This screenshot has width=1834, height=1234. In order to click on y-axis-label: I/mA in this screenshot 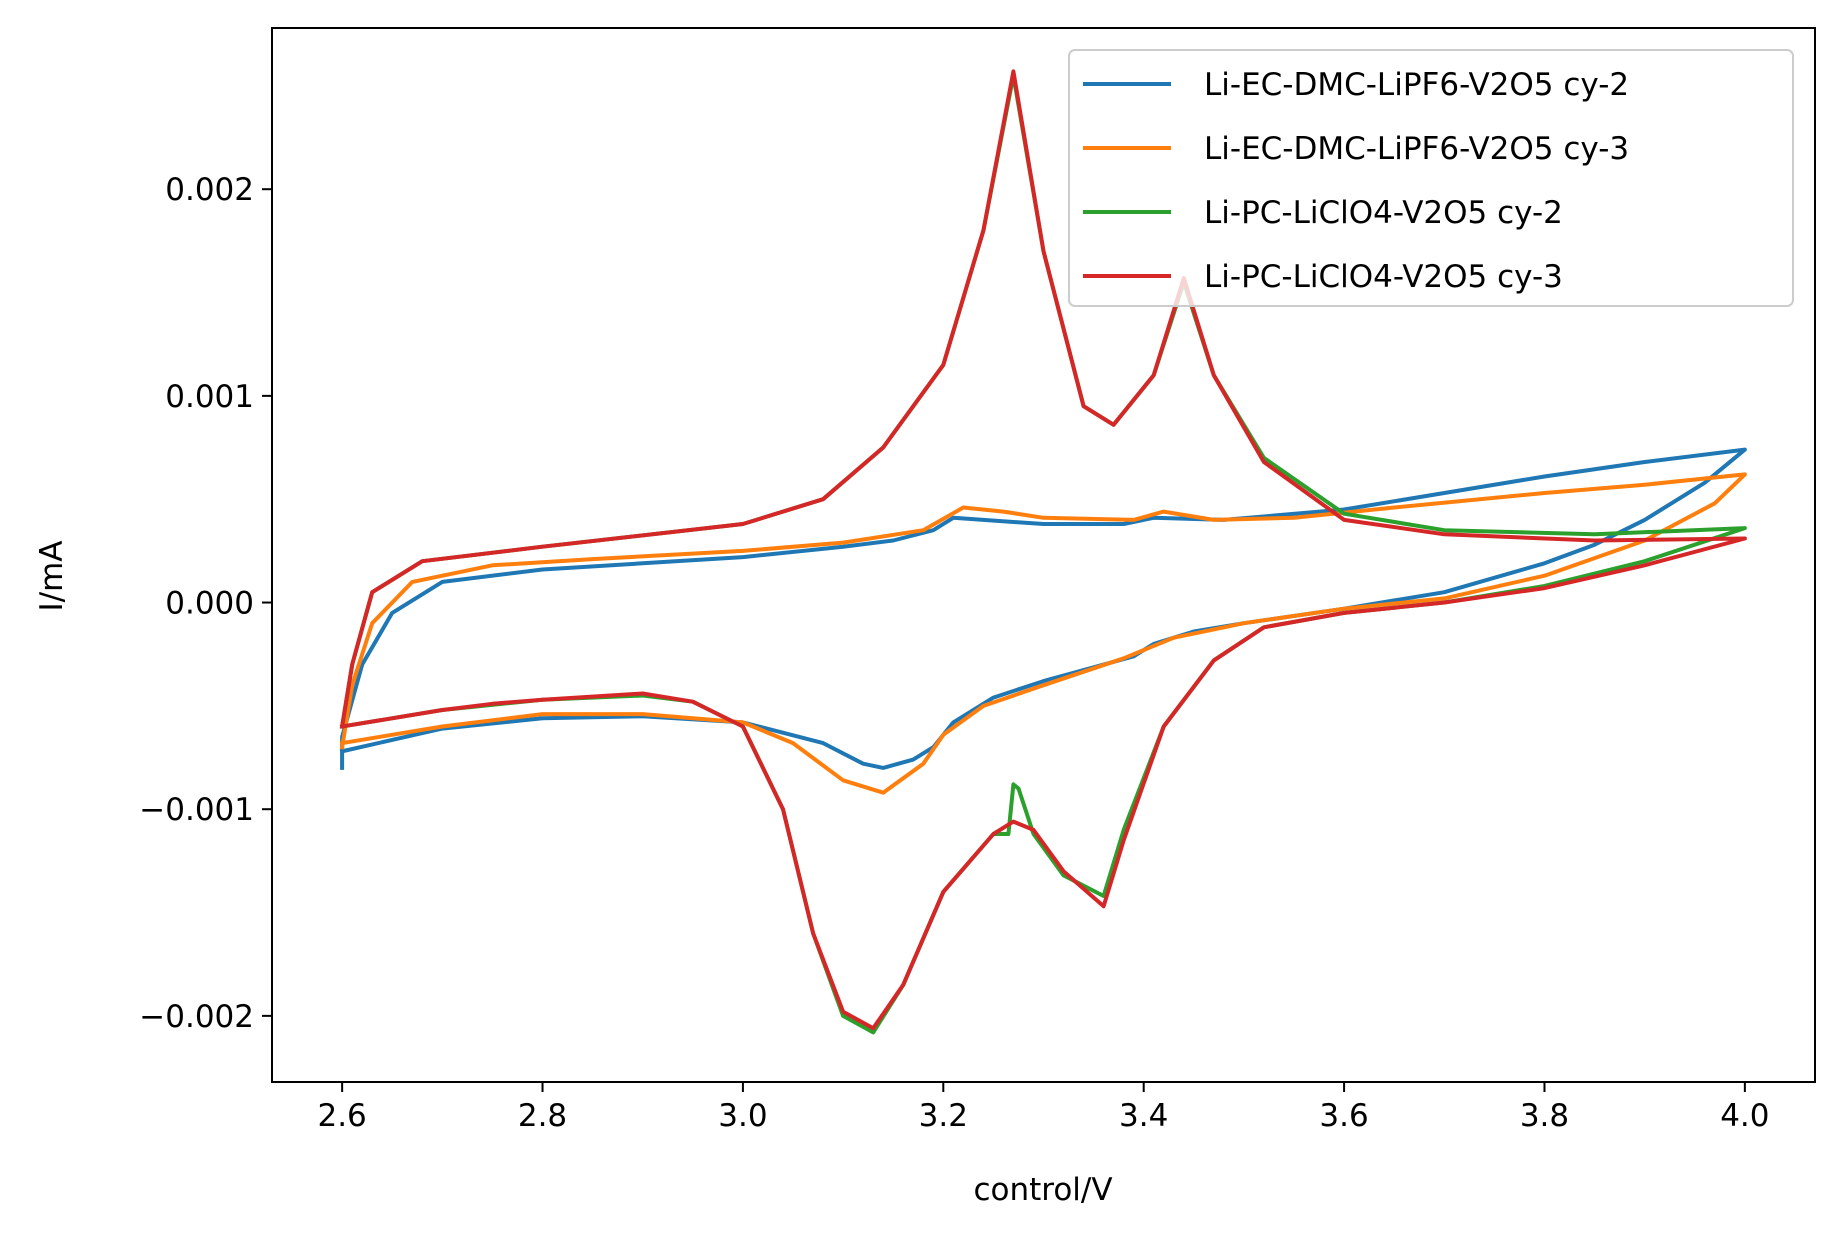, I will do `click(52, 576)`.